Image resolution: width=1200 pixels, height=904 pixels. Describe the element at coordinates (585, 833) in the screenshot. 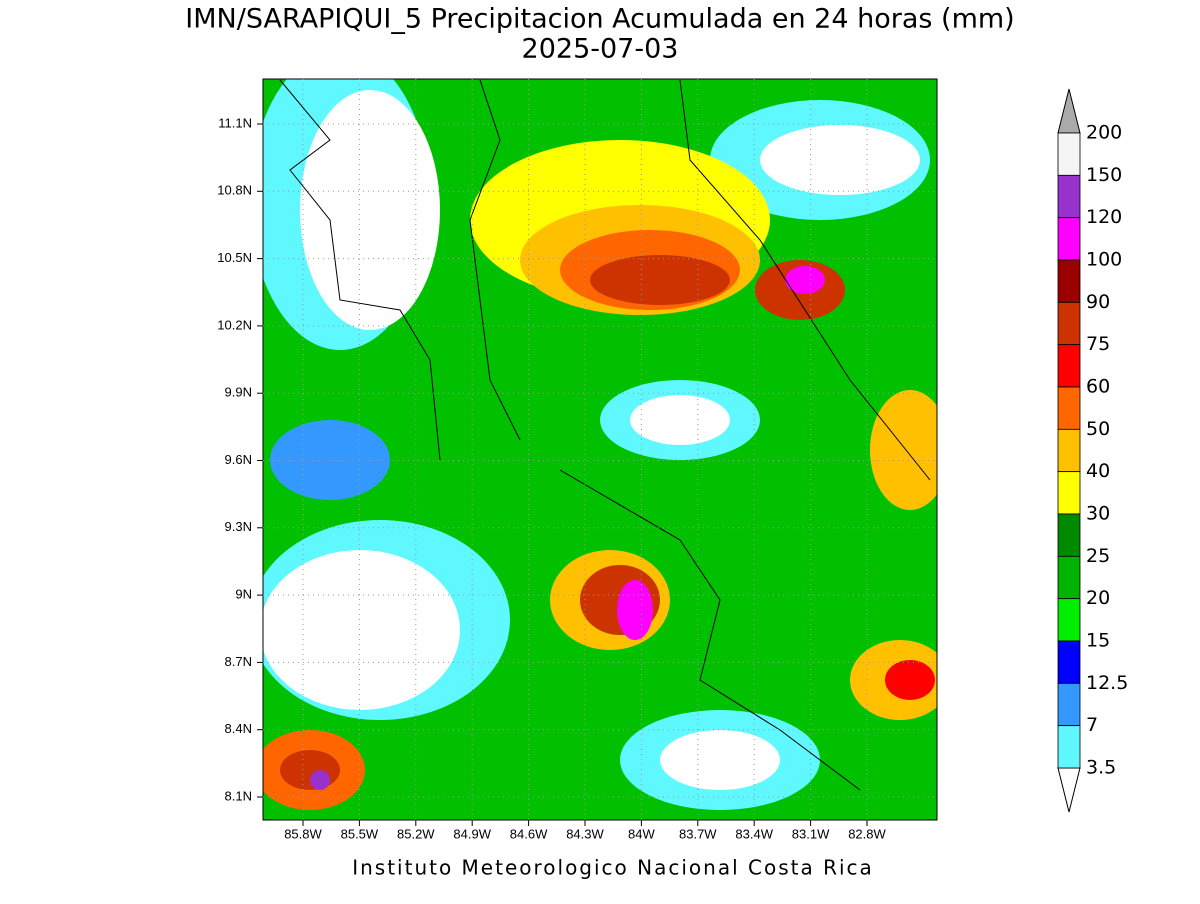

I see `lon-tick-label: 84.3W` at that location.